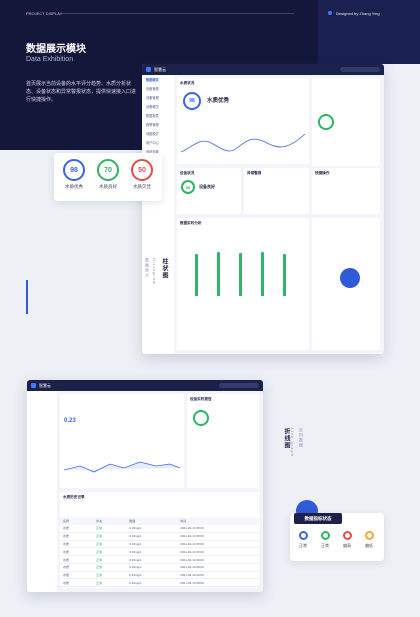 Image resolution: width=420 pixels, height=617 pixels. I want to click on sidebar-item: 数据概览, so click(152, 80).